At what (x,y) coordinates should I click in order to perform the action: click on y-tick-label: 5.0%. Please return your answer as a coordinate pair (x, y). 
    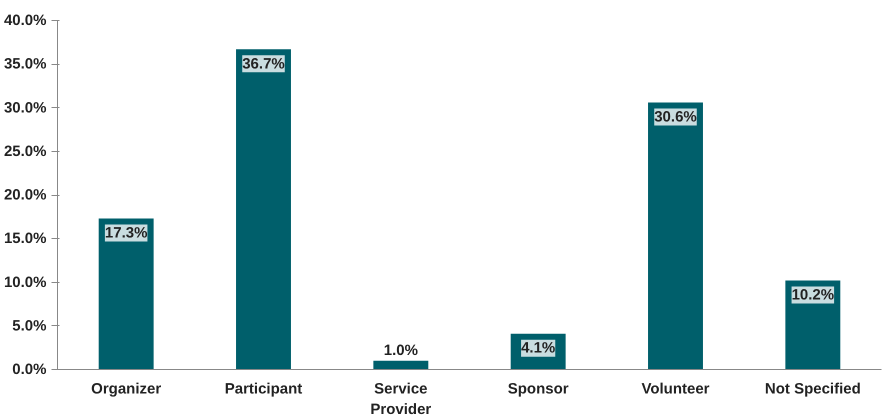
    Looking at the image, I should click on (29, 325).